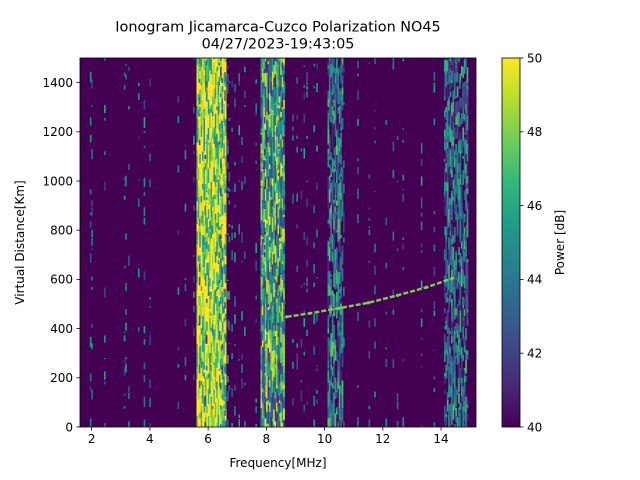 Image resolution: width=640 pixels, height=480 pixels. What do you see at coordinates (456, 242) in the screenshot?
I see `heatmap-band` at bounding box center [456, 242].